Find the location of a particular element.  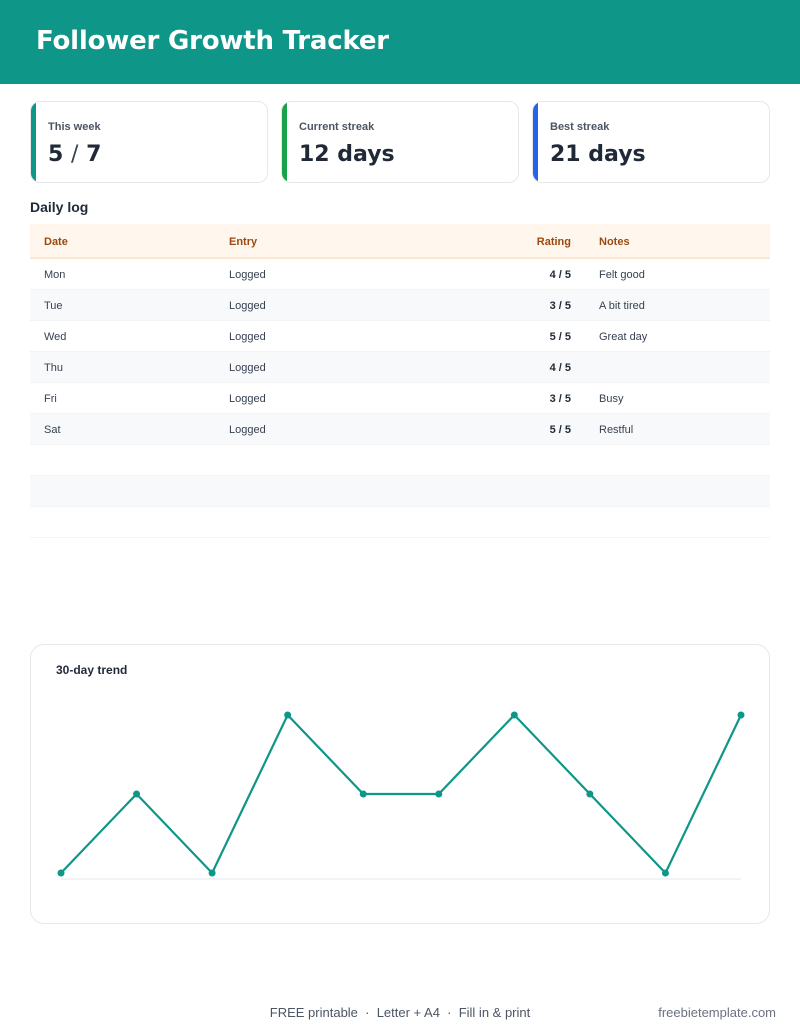

cell-date: Thu is located at coordinates (53, 368).